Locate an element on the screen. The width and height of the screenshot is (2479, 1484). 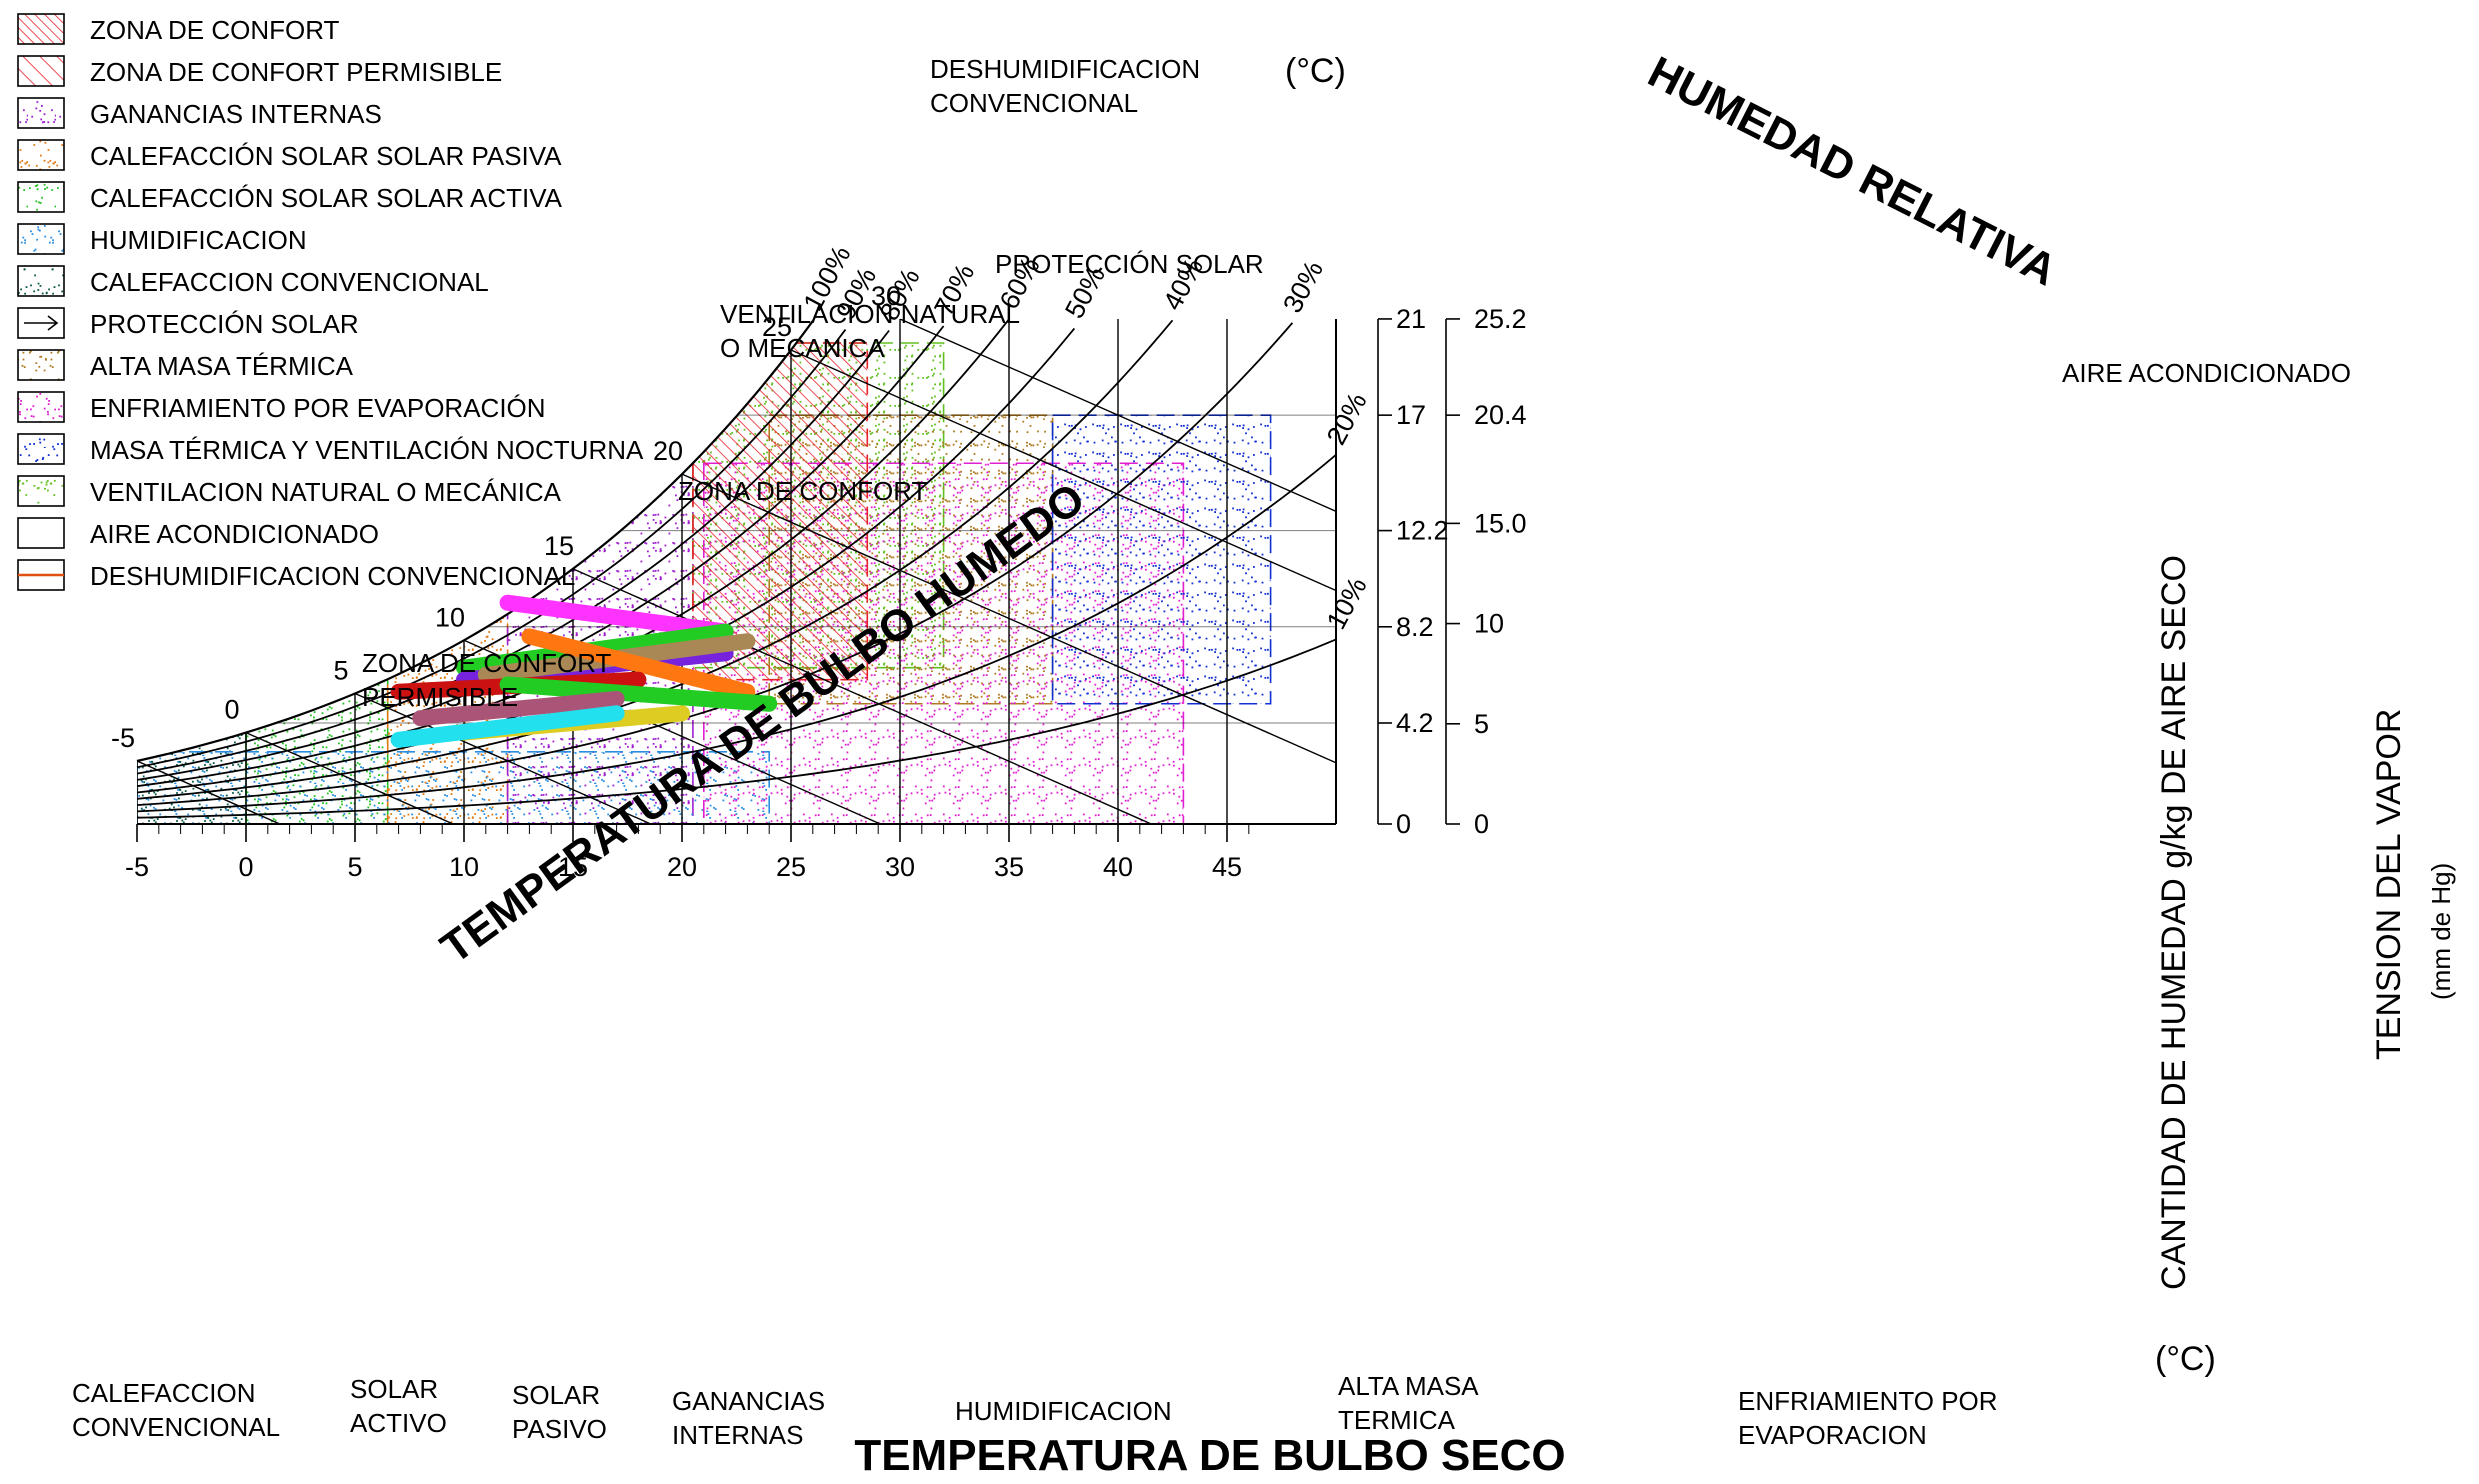
legend-item: CALEFACCION CONVENCIONAL is located at coordinates (253, 281).